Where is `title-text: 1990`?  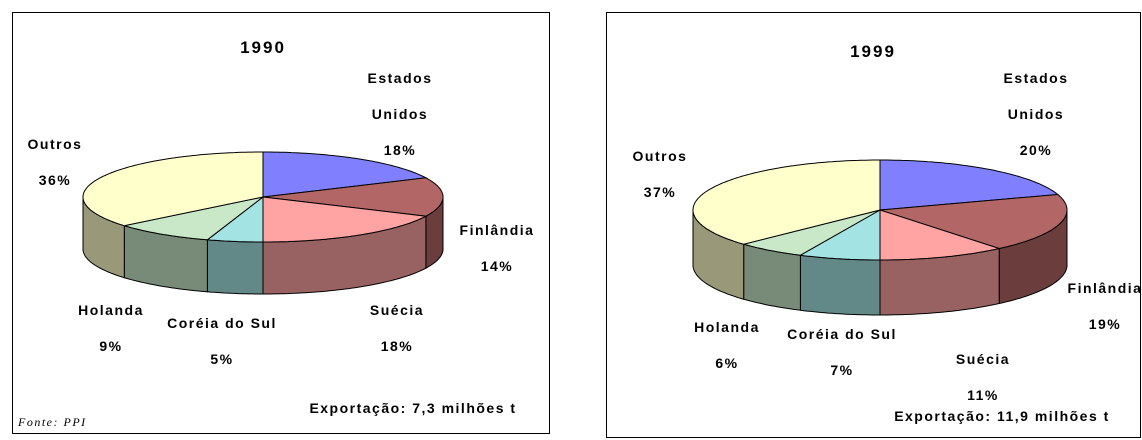 title-text: 1990 is located at coordinates (263, 47).